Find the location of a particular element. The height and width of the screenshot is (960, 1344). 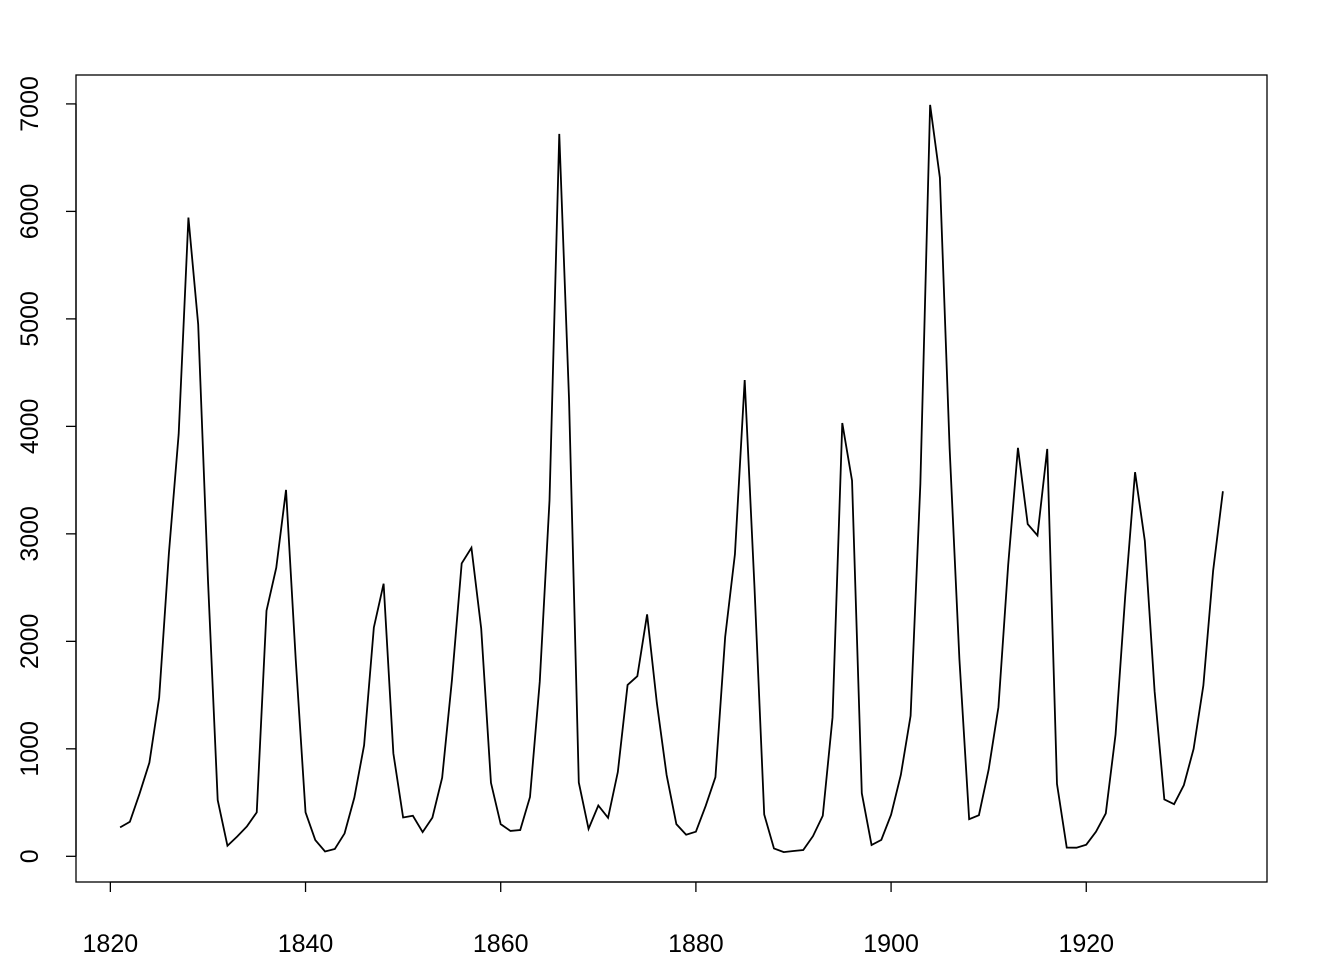

x-tick-label: 1900 is located at coordinates (891, 944).